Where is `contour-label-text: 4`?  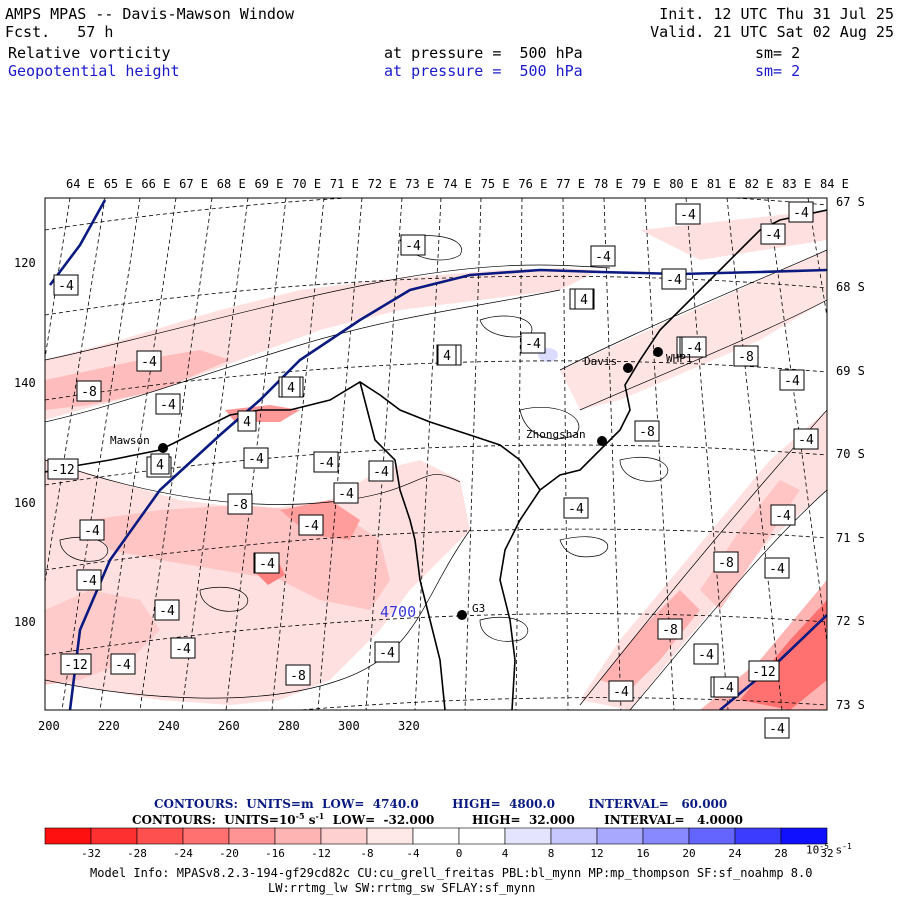
contour-label-text: 4 is located at coordinates (160, 465).